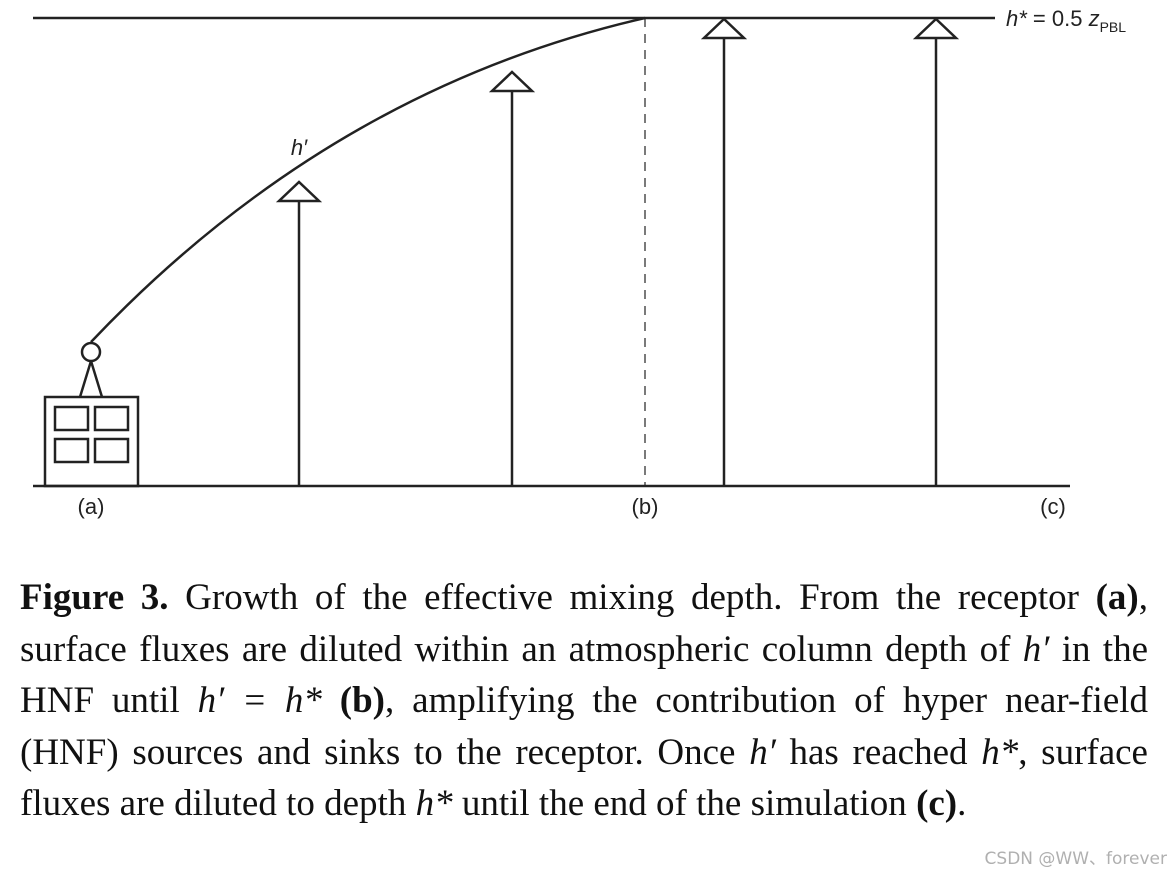 The height and width of the screenshot is (877, 1173). I want to click on caption-run: ., so click(962, 803).